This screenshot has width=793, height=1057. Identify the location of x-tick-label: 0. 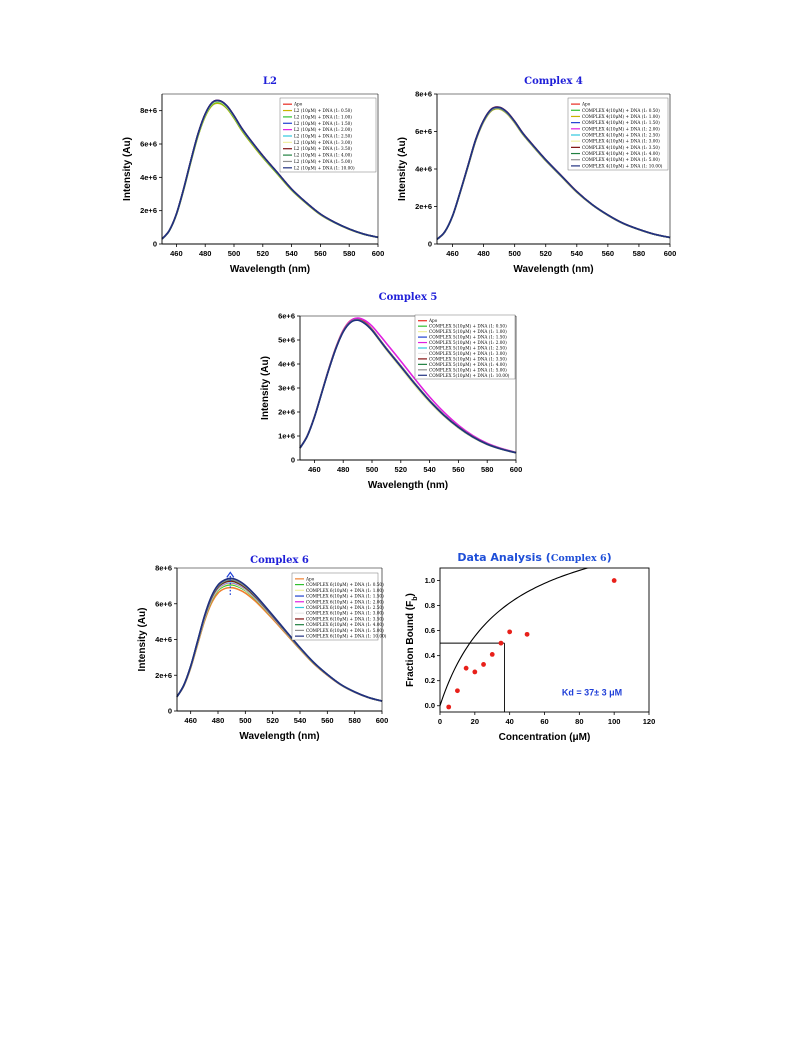
(440, 721).